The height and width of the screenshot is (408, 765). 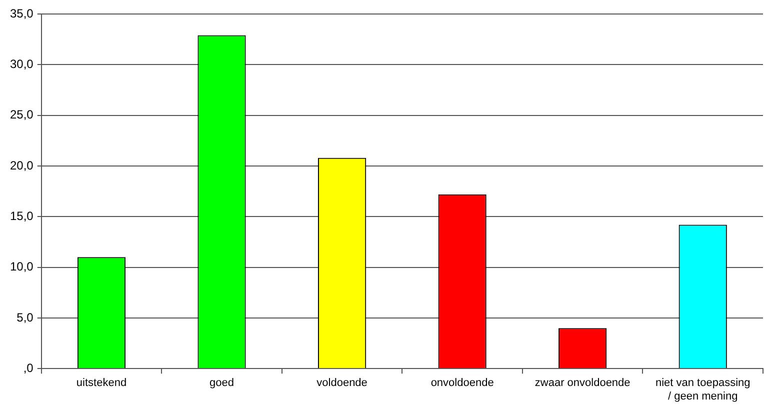 I want to click on y-tick-label: 20,0, so click(x=22, y=165).